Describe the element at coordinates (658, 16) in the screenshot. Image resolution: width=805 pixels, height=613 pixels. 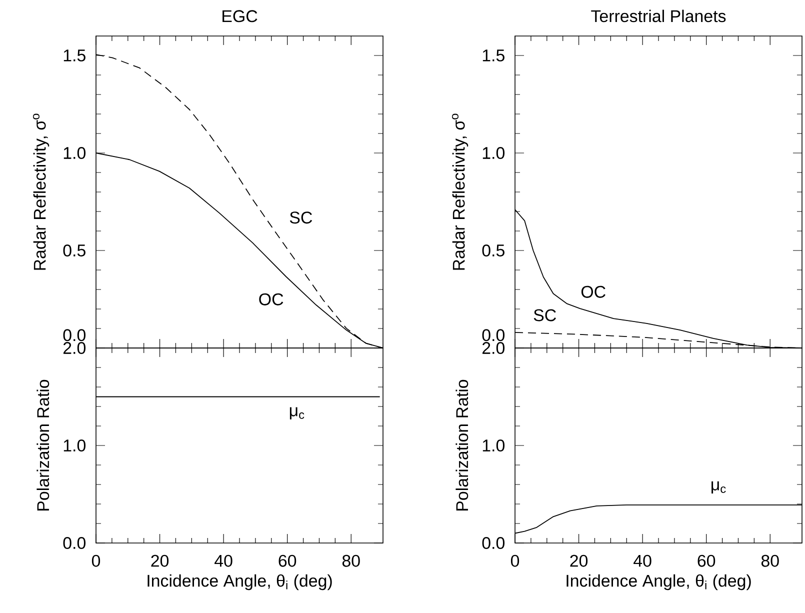
I see `chart-title: Terrestrial Planets` at that location.